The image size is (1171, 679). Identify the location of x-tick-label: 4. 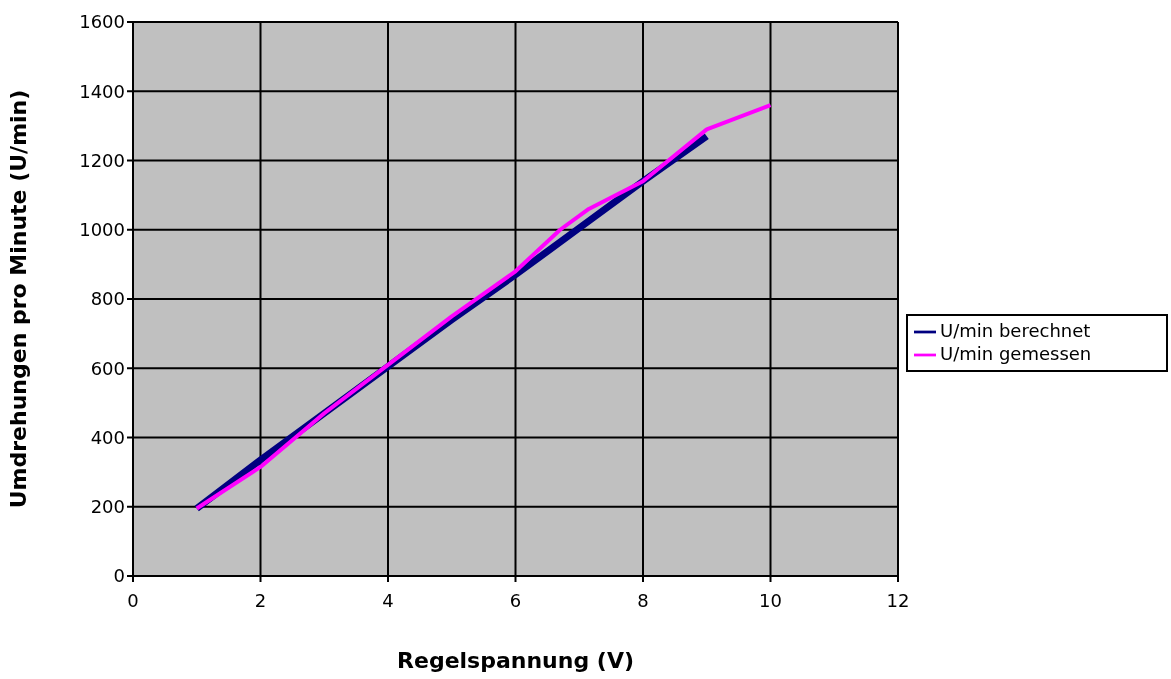
(388, 600).